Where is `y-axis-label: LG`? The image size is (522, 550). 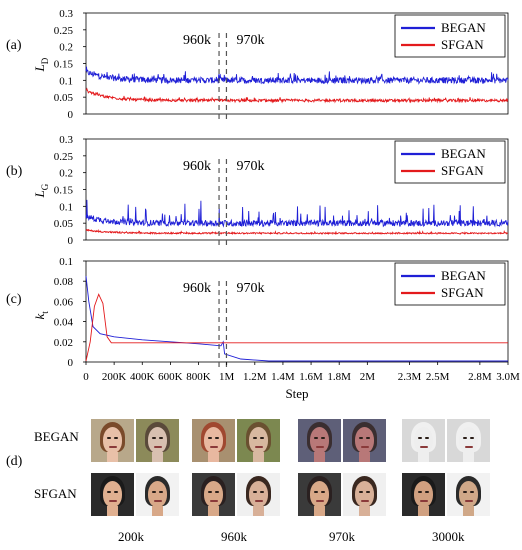 y-axis-label: LG is located at coordinates (41, 190).